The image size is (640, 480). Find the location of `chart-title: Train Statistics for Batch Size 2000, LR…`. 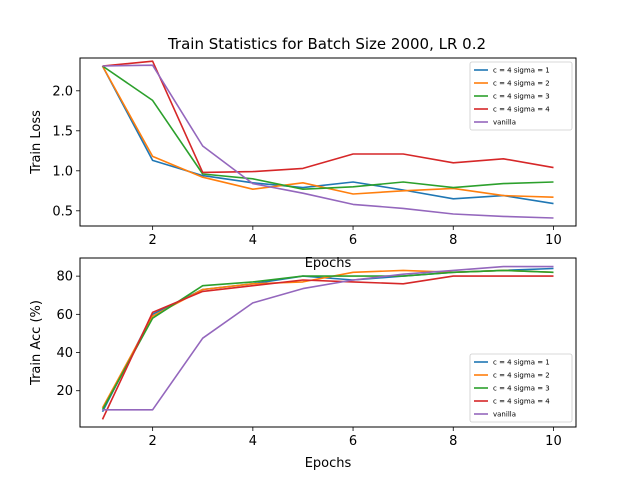

chart-title: Train Statistics for Batch Size 2000, LR… is located at coordinates (326, 44).